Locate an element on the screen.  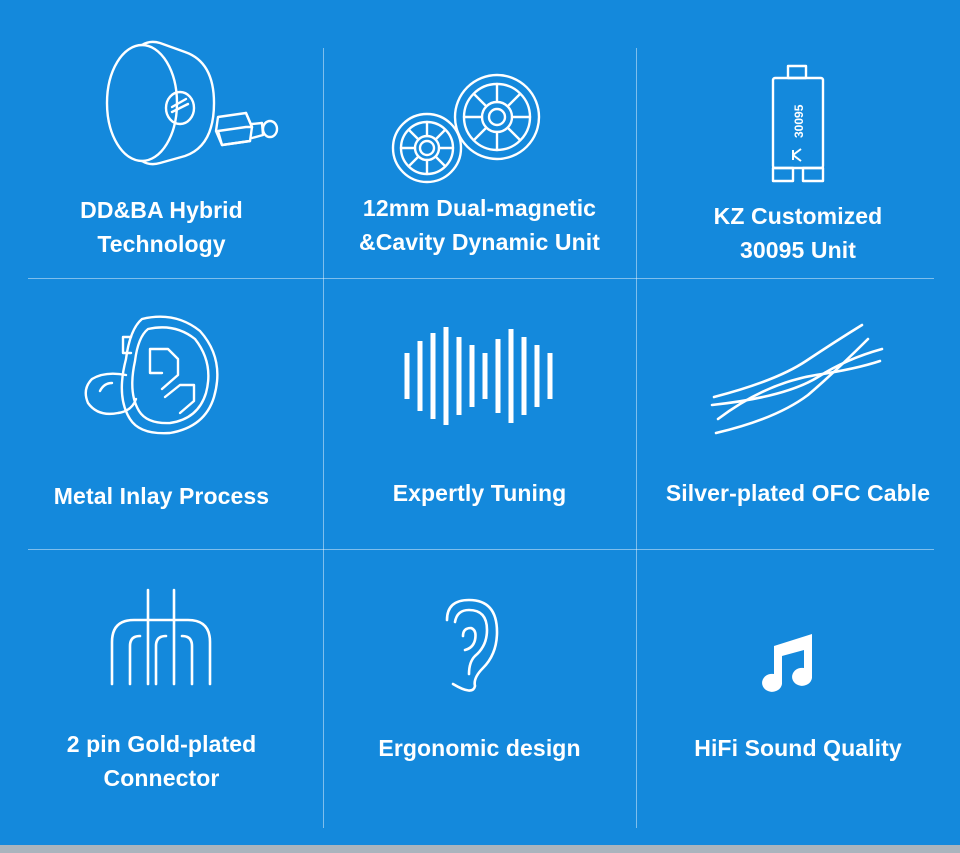
earphone-icon is located at coordinates (151, 375).